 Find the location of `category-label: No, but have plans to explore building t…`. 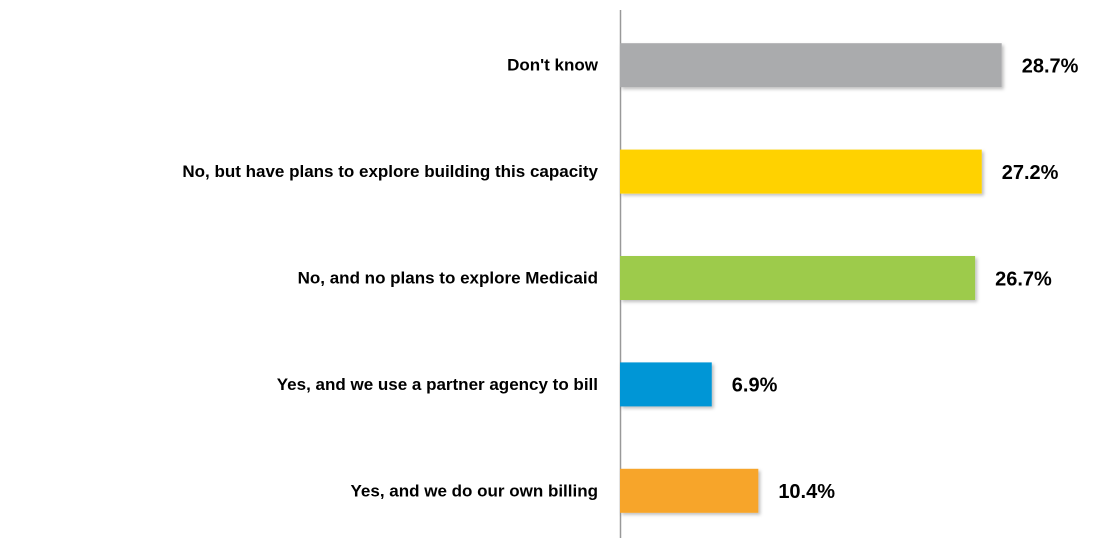

category-label: No, but have plans to explore building t… is located at coordinates (390, 171).